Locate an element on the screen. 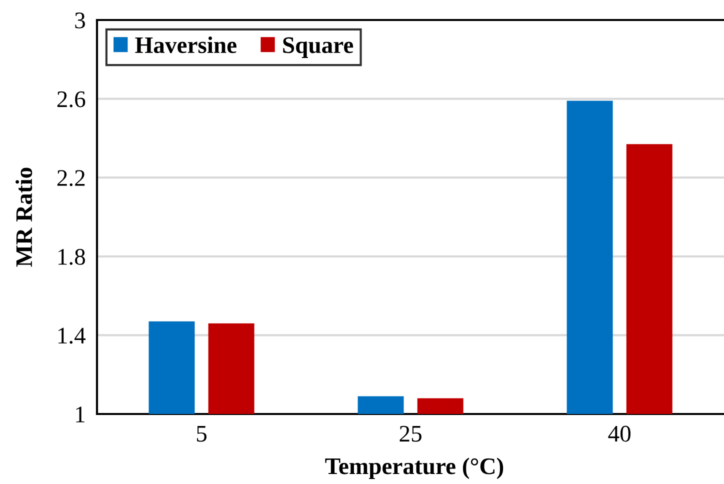  y-tick-label: 2.6 is located at coordinates (71, 99).